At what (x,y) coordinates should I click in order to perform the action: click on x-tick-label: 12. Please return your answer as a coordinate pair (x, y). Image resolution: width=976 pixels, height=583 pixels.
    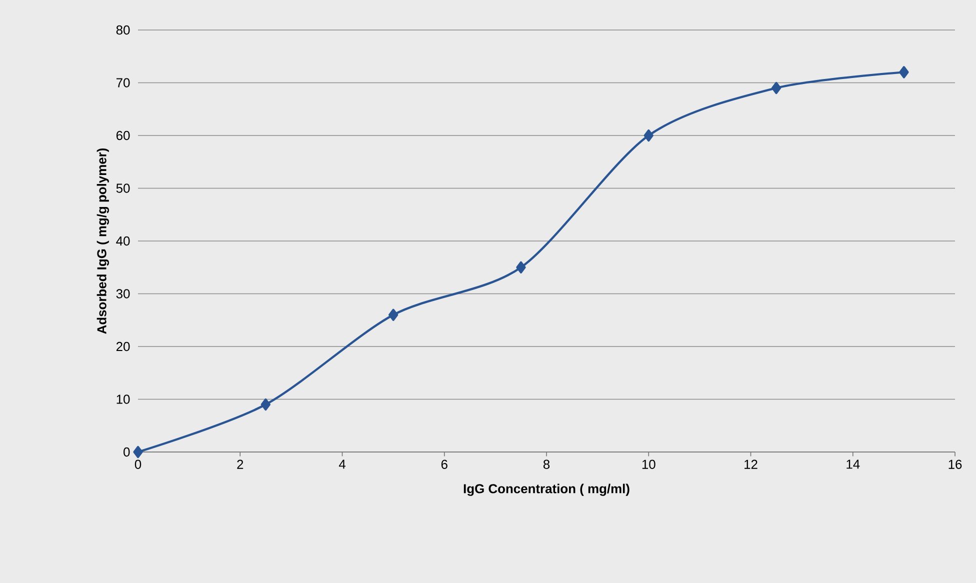
    Looking at the image, I should click on (751, 464).